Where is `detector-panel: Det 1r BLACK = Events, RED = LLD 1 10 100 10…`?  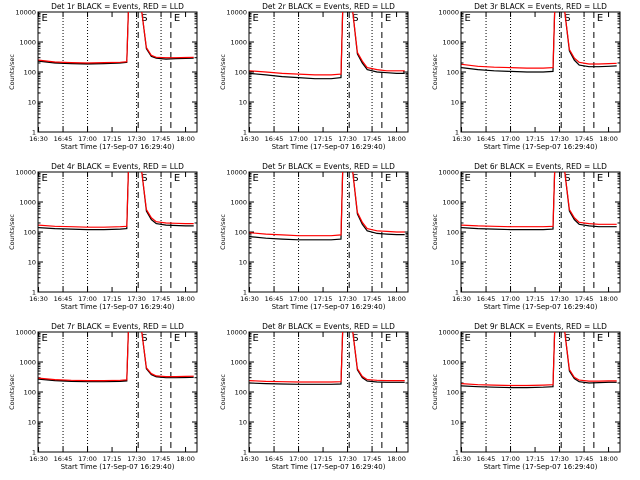
detector-panel: Det 1r BLACK = Events, RED = LLD 1 10 100 10… is located at coordinates (103, 76).